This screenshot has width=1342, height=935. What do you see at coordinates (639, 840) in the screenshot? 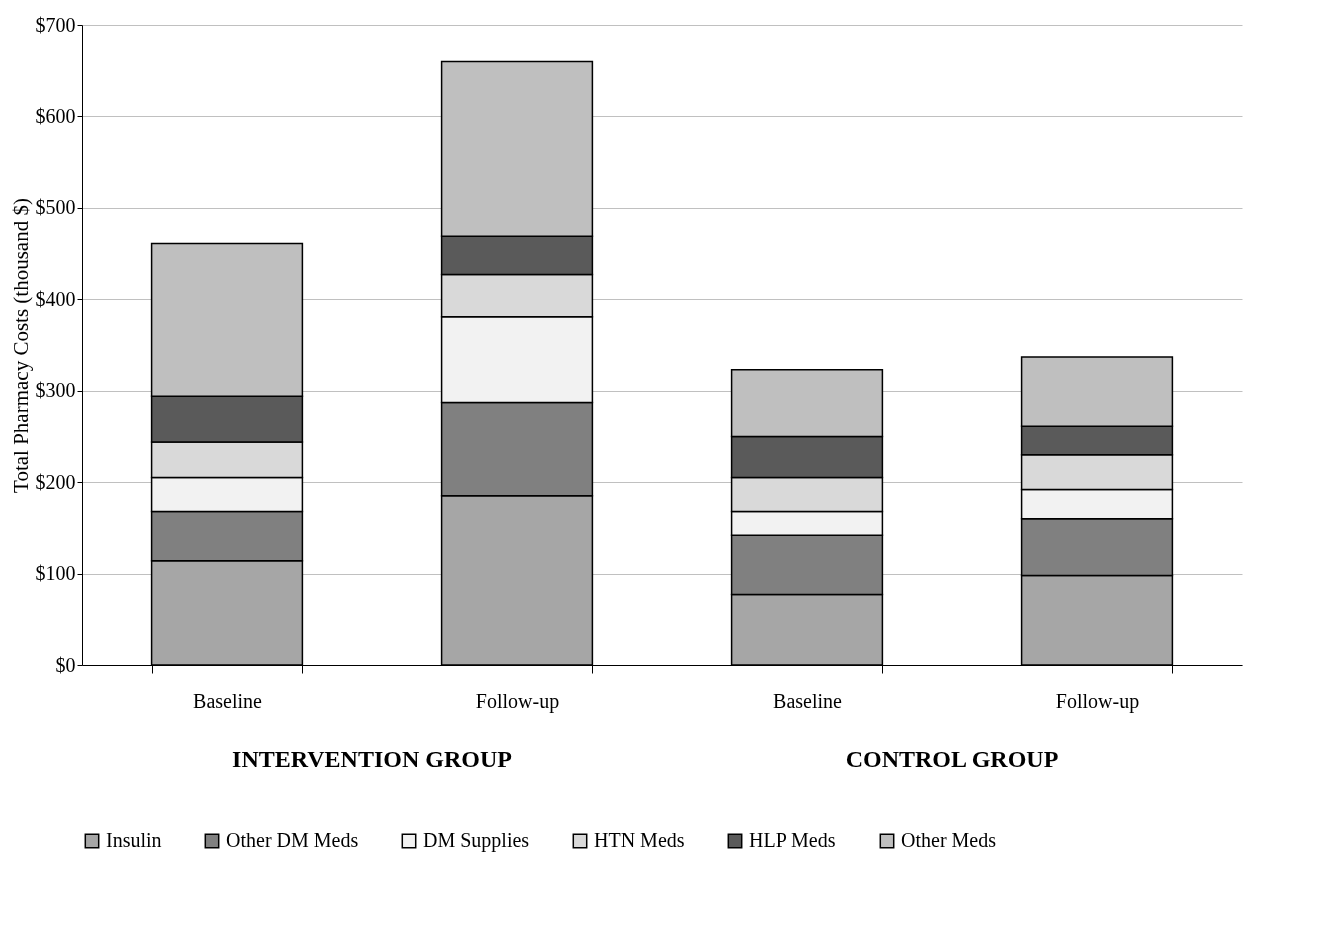
I see `legend-label: HTN Meds` at bounding box center [639, 840].